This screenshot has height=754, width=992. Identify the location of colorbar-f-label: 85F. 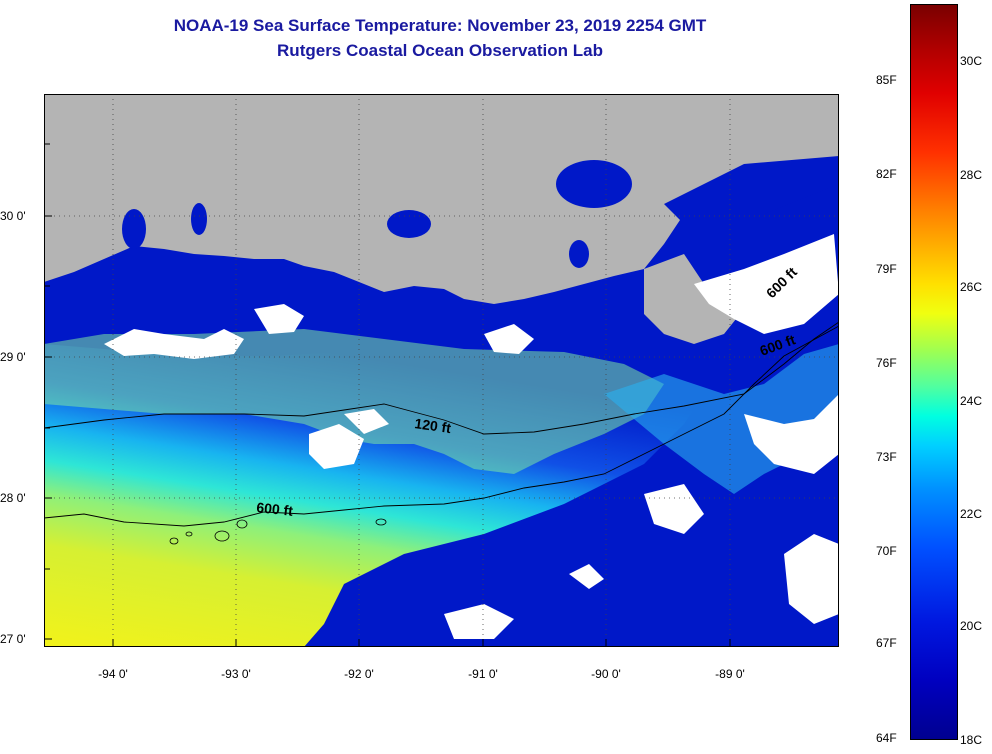
(886, 80).